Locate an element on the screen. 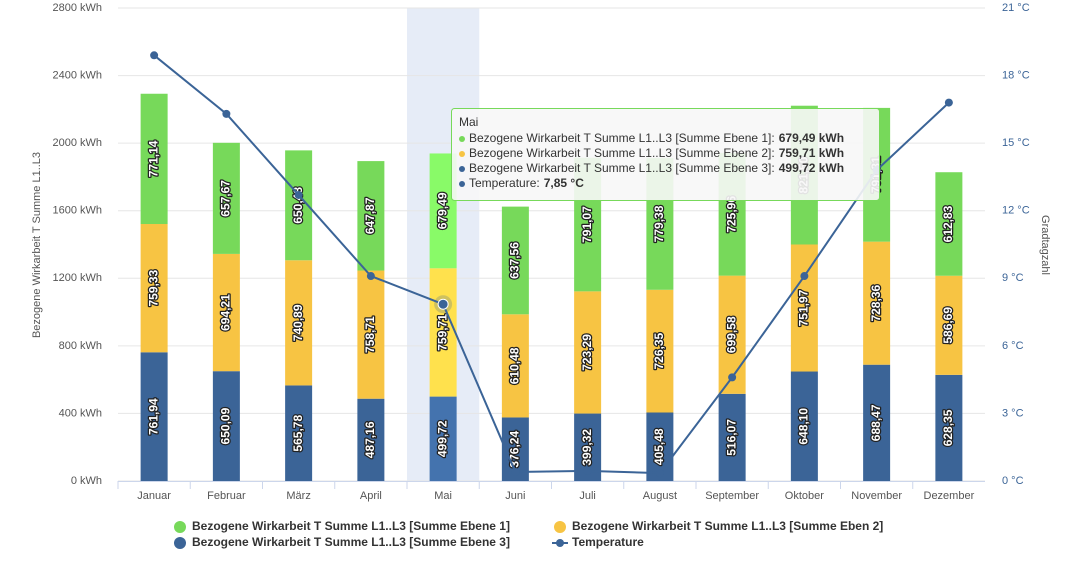 The height and width of the screenshot is (565, 1070). x-tick-label: November is located at coordinates (876, 496).